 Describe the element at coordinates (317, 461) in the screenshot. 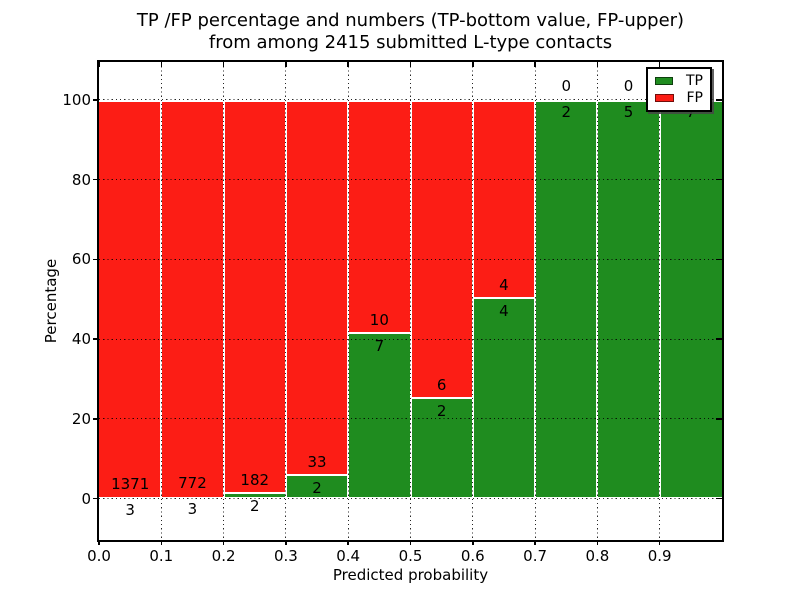

I see `fp-count-label: 33` at that location.